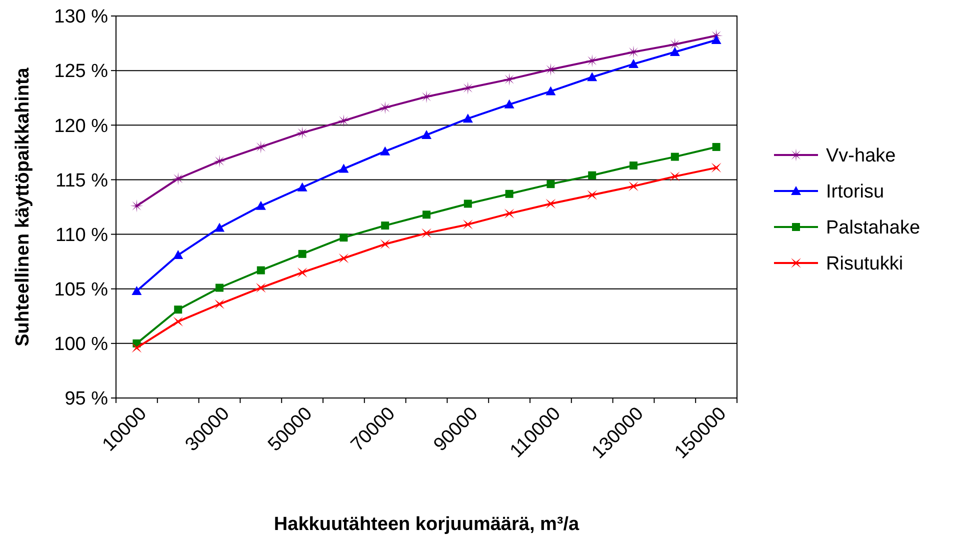 The width and height of the screenshot is (956, 544). What do you see at coordinates (81, 71) in the screenshot?
I see `y-tick-label: 125 %` at bounding box center [81, 71].